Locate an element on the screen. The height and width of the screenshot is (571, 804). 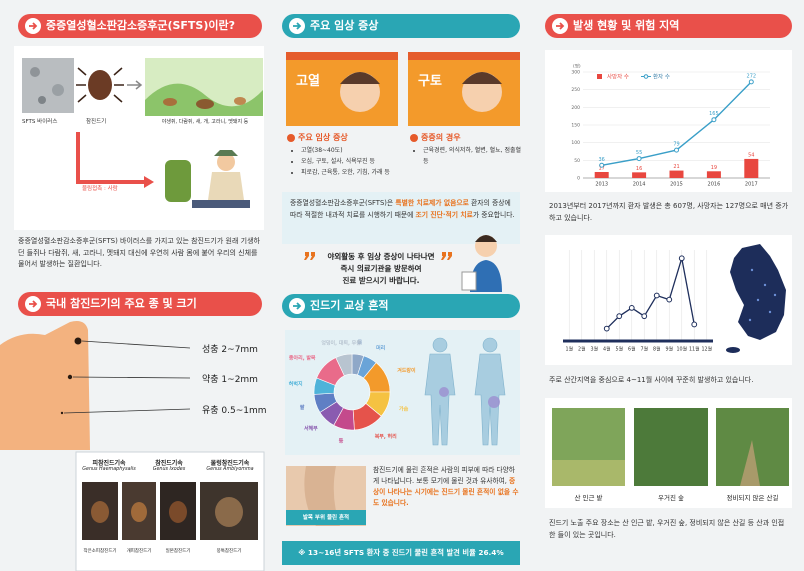
y-tick-label: 150 is located at coordinates (575, 126).